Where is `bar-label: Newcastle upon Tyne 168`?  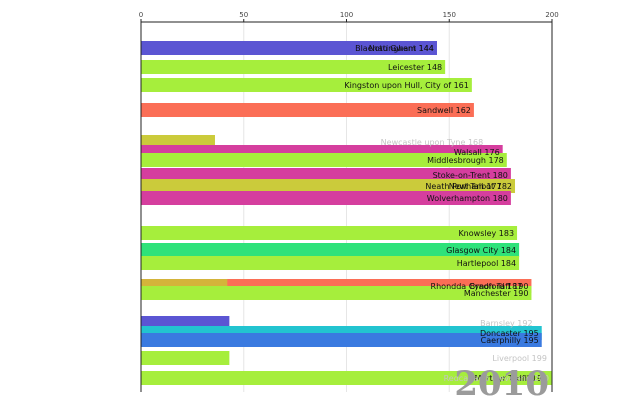
bar-label: Newcastle upon Tyne 168 is located at coordinates (432, 142).